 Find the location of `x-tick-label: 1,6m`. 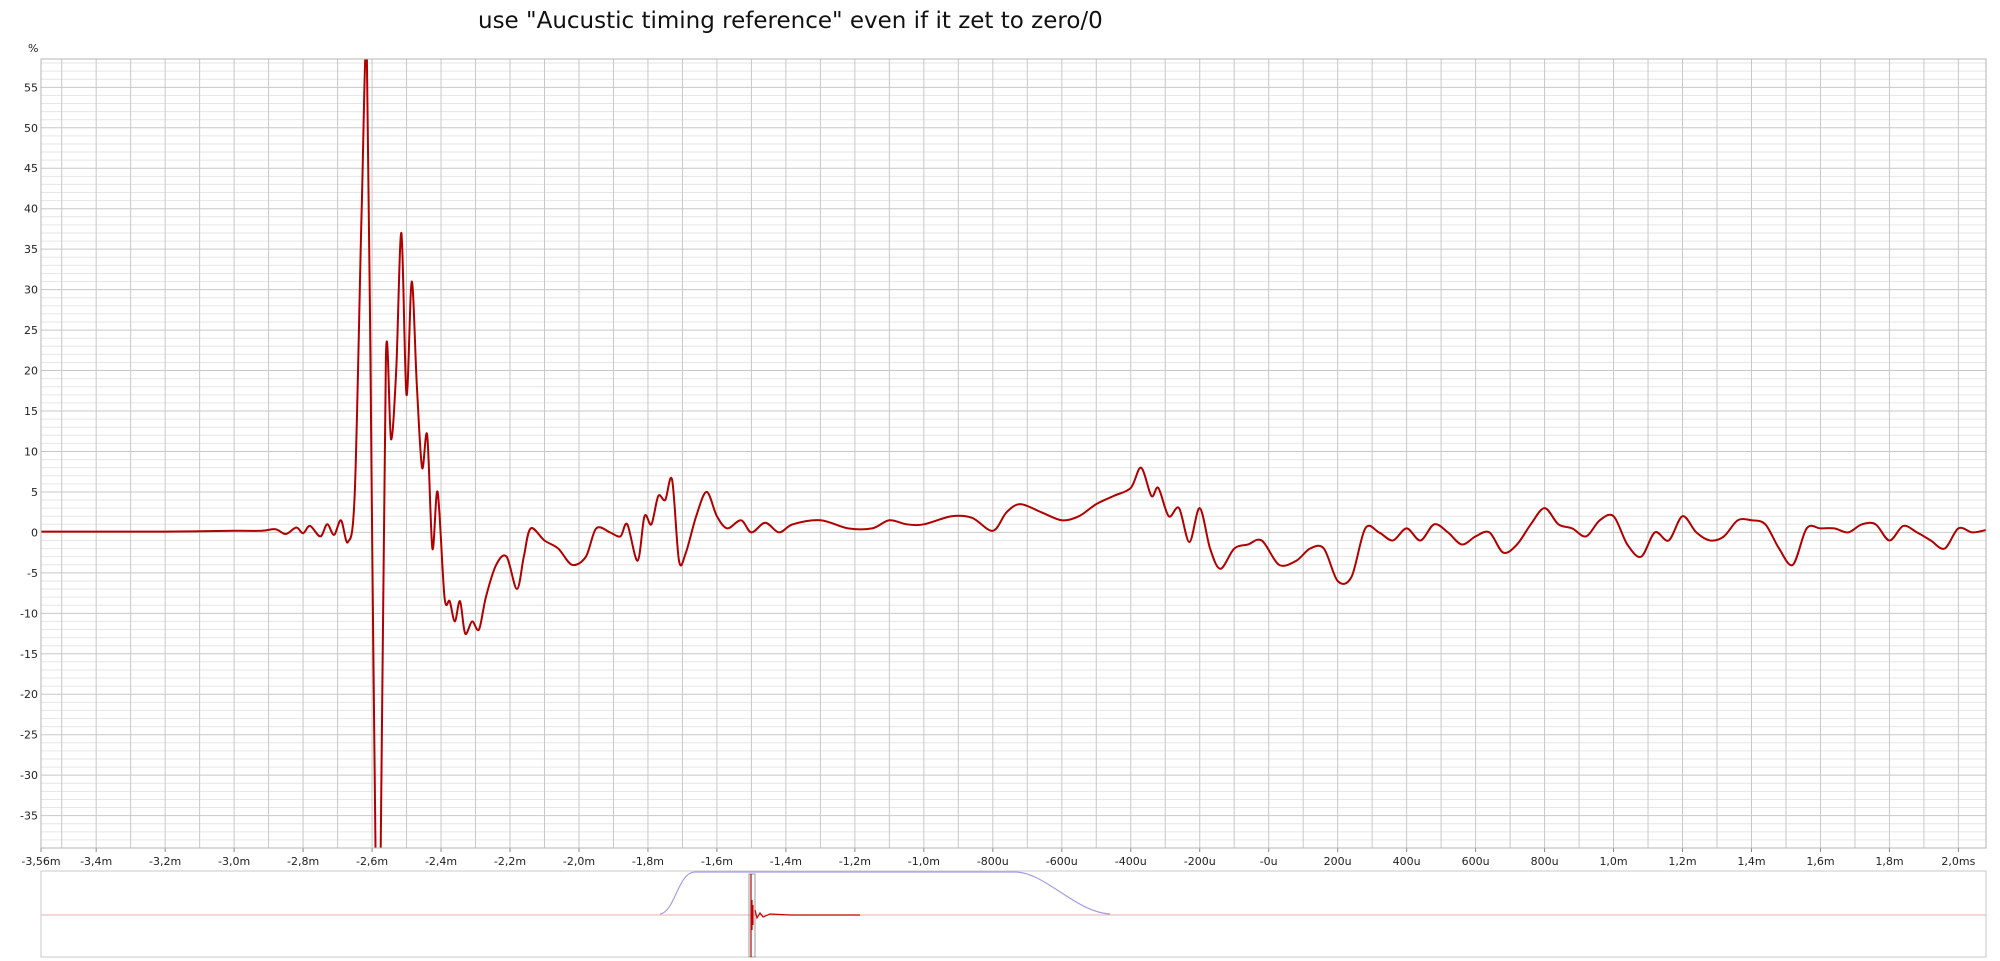

x-tick-label: 1,6m is located at coordinates (1820, 861).